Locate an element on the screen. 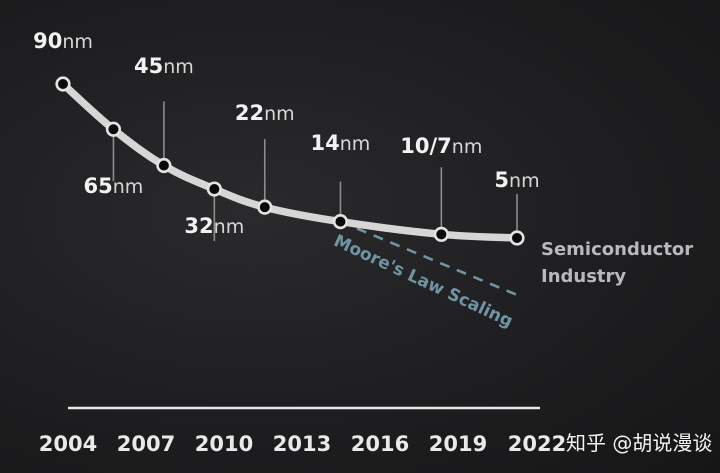 This screenshot has width=720, height=473. marker-2010 is located at coordinates (214, 189).